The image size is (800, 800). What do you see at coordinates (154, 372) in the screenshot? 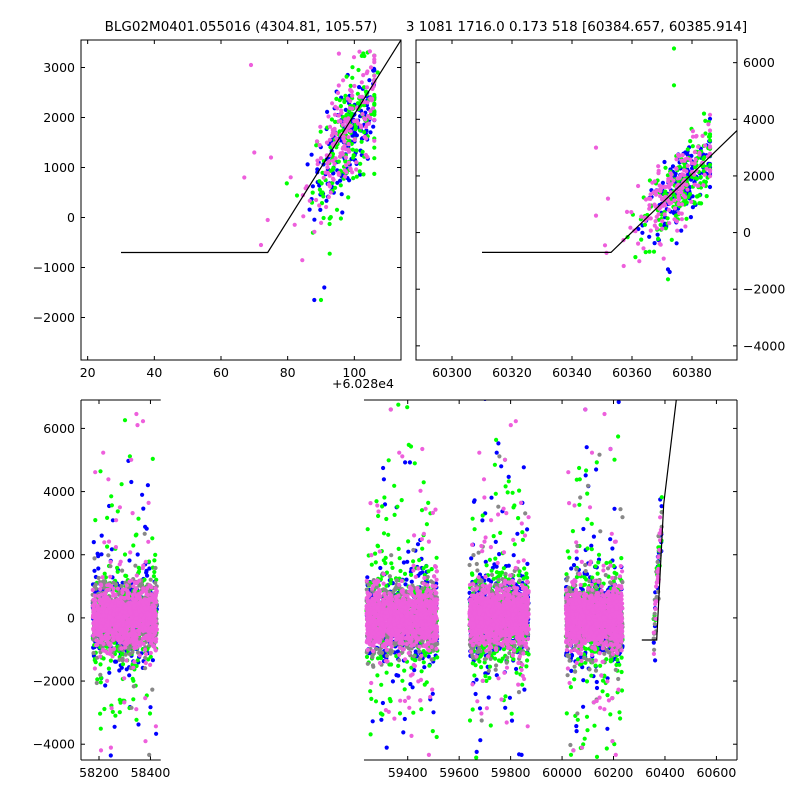
I see `x-tick-label: 40` at bounding box center [154, 372].